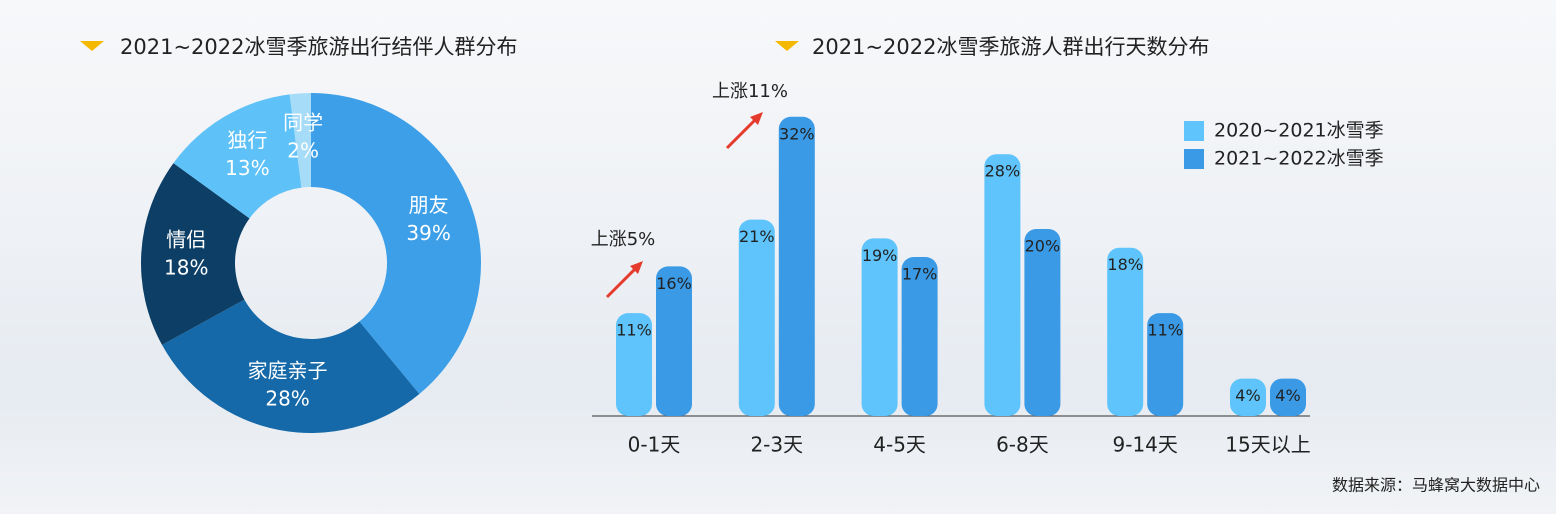 The image size is (1556, 514). I want to click on x-tick-label: 4-5天, so click(899, 445).